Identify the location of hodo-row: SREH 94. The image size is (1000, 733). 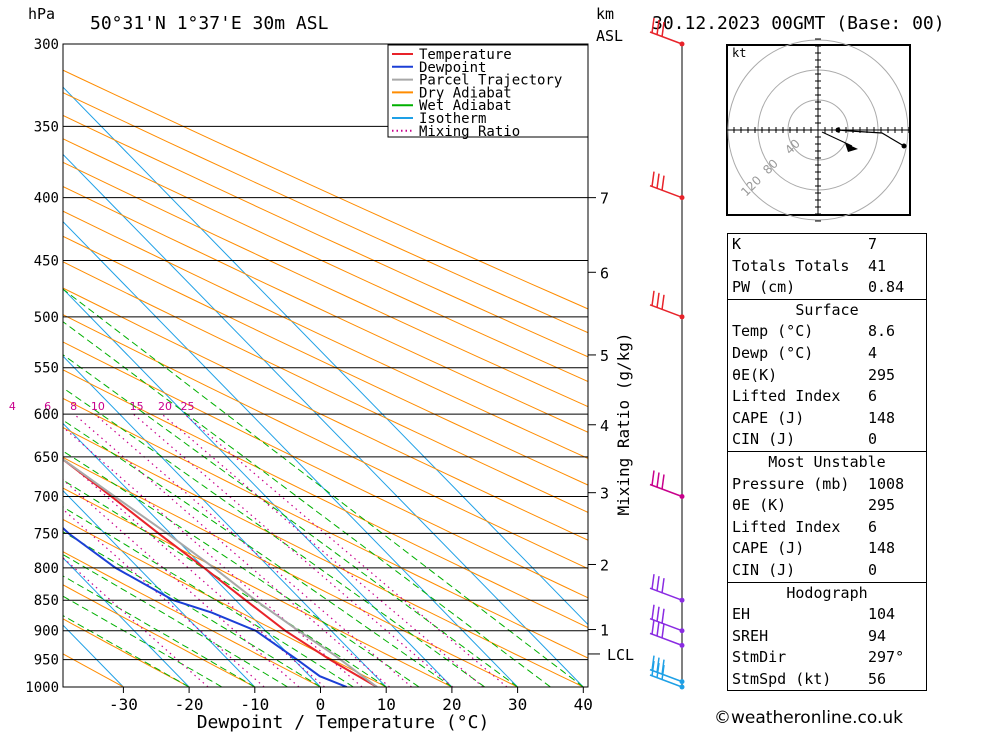
(827, 637).